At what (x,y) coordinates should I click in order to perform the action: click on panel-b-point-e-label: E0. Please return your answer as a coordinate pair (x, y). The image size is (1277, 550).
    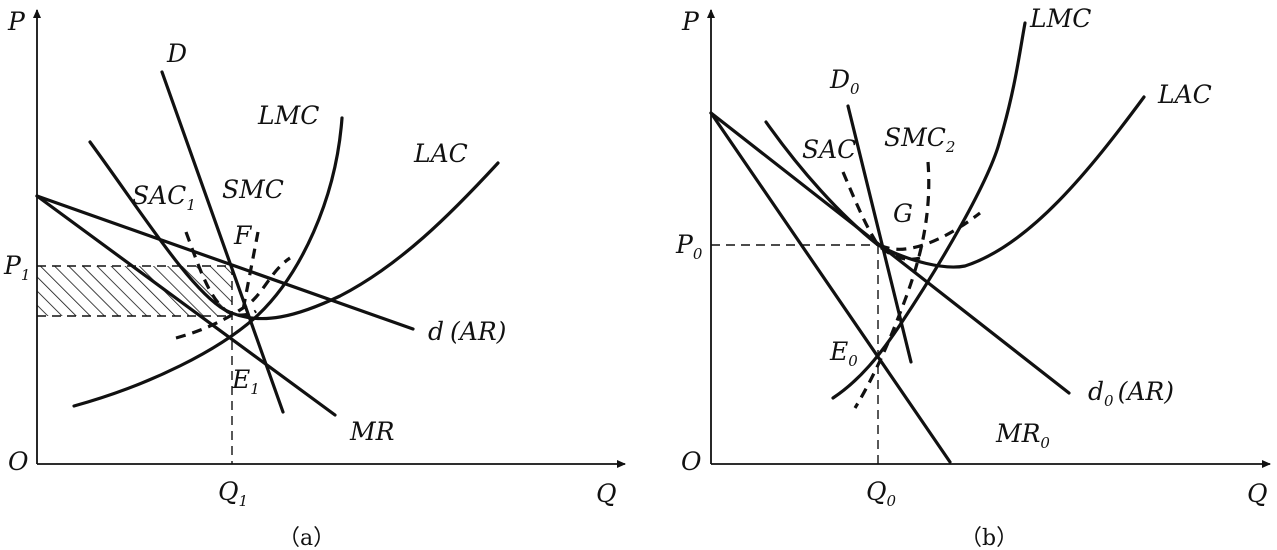
    Looking at the image, I should click on (843, 353).